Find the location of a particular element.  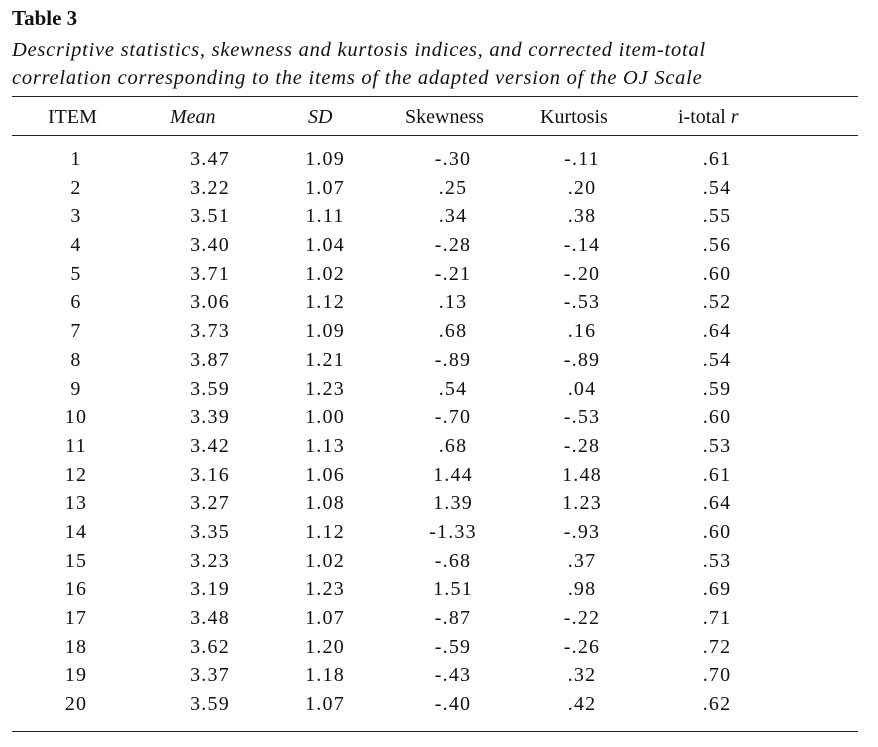

table-row: 14 3.35 1.12 -1.33 -.93 .60 is located at coordinates (435, 532).